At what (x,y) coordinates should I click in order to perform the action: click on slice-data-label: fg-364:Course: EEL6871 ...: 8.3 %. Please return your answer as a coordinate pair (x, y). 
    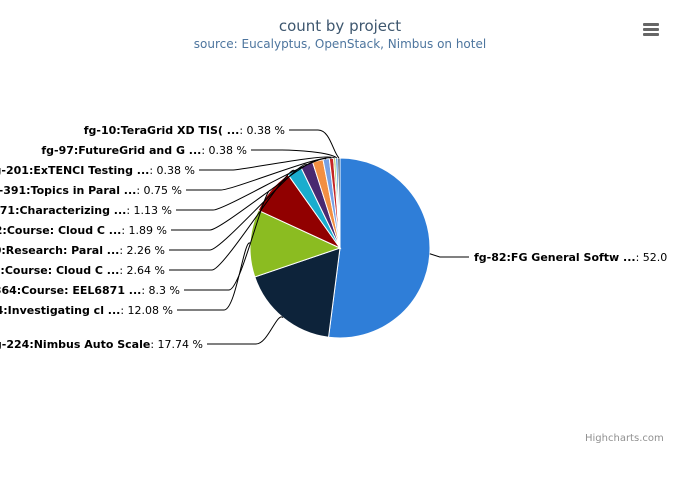
    Looking at the image, I should click on (136, 243).